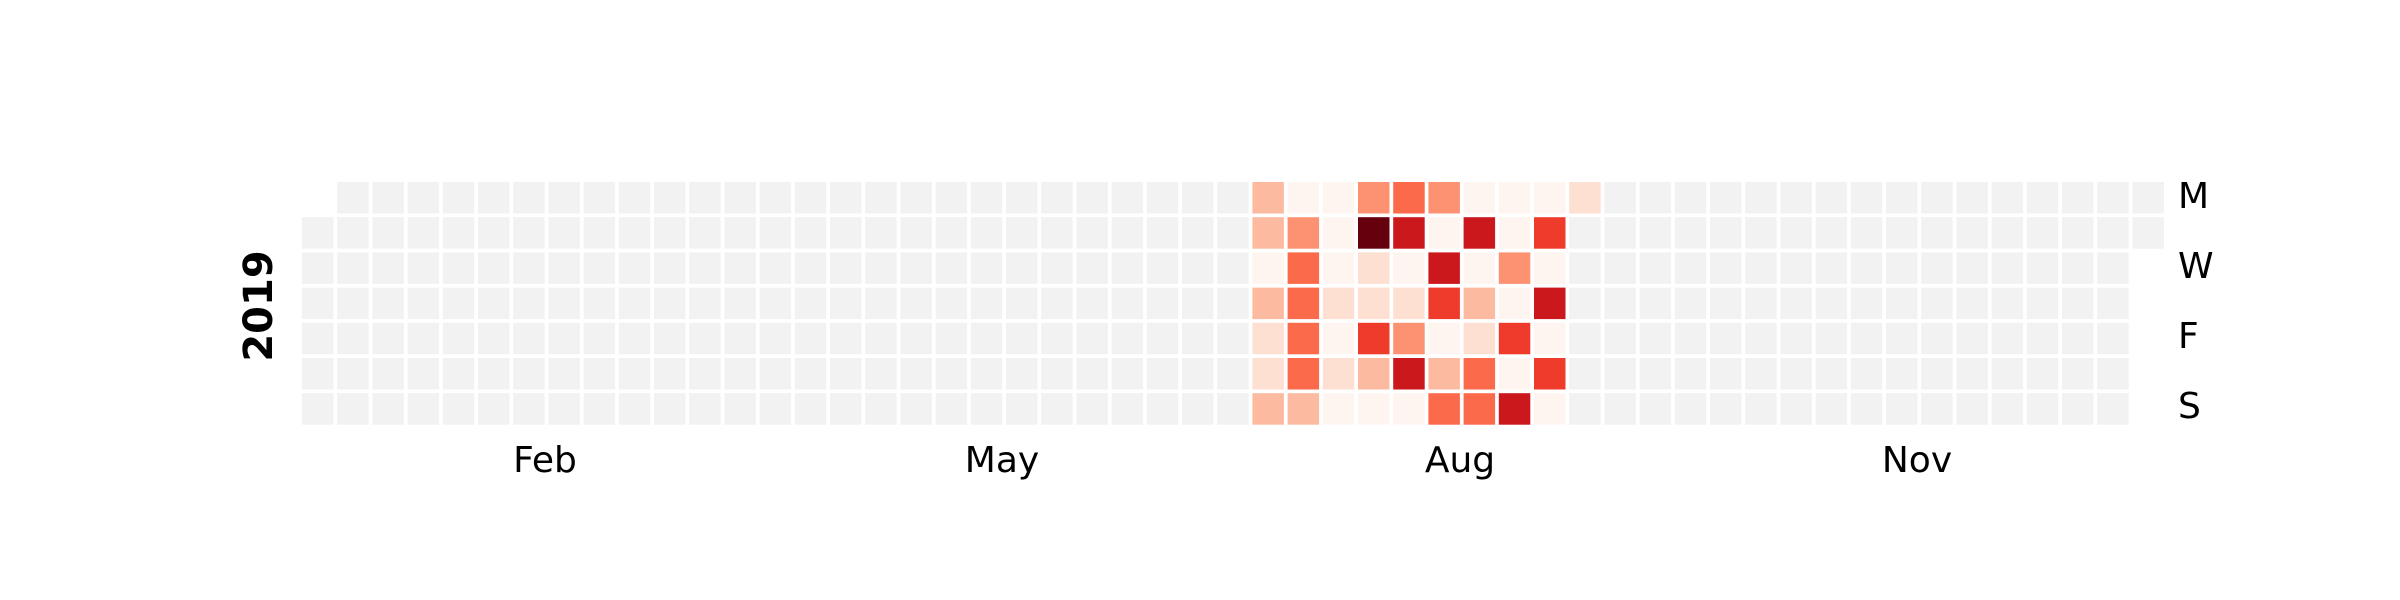  I want to click on month-label-feb: Feb, so click(545, 460).